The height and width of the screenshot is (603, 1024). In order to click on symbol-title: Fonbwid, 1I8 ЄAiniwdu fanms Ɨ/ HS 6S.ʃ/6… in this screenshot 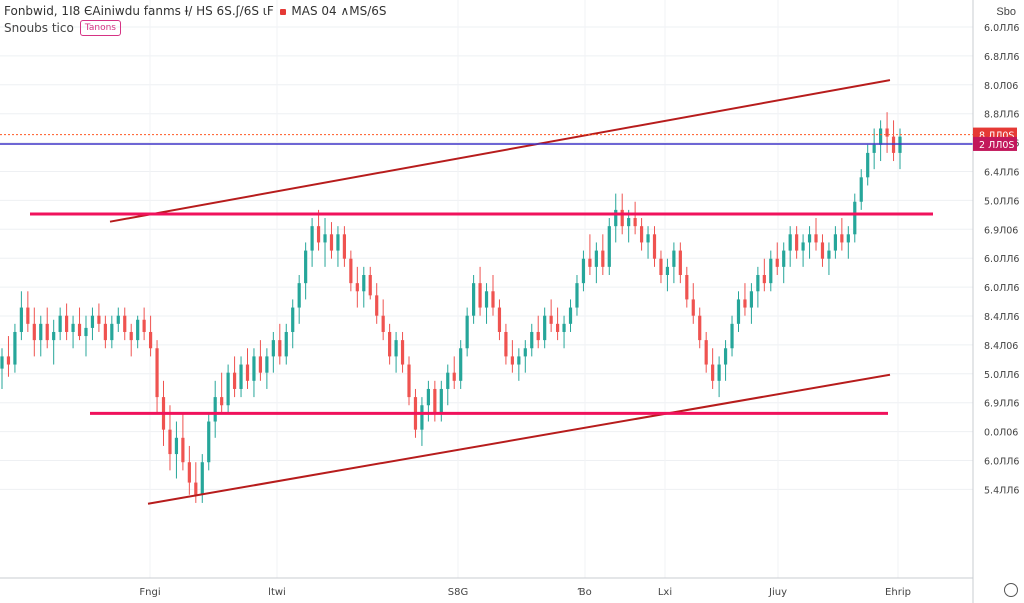, I will do `click(139, 11)`.